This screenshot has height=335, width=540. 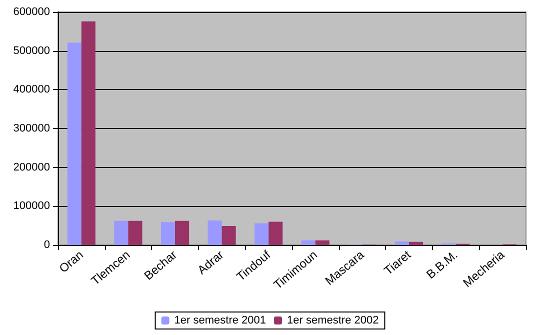 I want to click on y-tick-label: 0, so click(x=47, y=245).